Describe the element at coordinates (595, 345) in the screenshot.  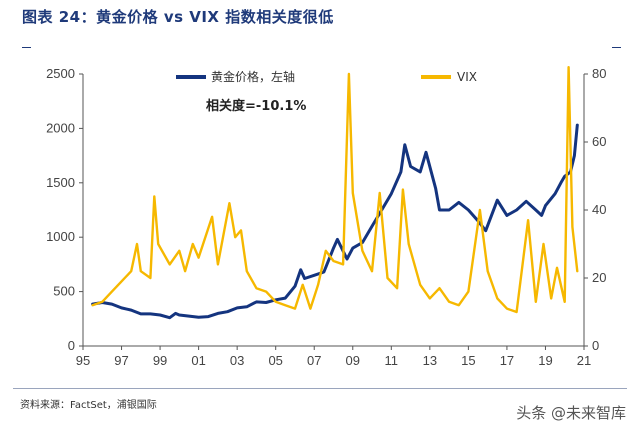
I see `y-right-tick-label: 0` at that location.